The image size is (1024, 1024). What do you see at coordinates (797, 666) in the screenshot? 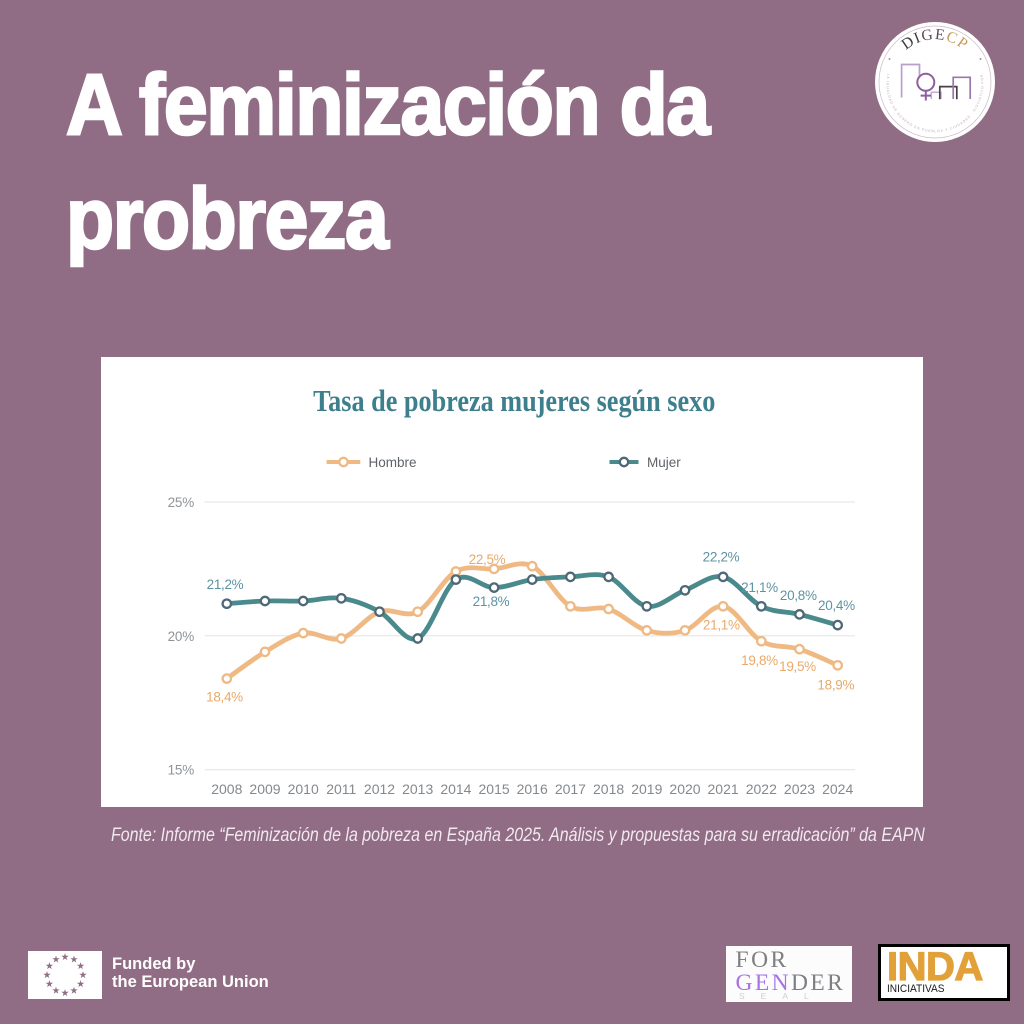
I see `svg-text: 19,5%` at bounding box center [797, 666].